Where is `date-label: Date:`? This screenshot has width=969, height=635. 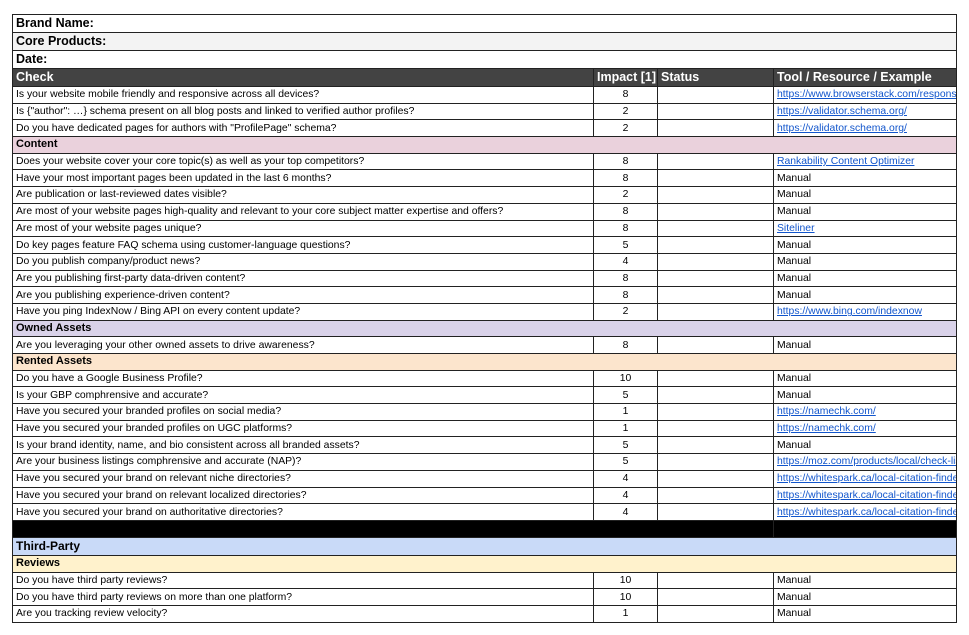
date-label: Date: is located at coordinates (484, 59).